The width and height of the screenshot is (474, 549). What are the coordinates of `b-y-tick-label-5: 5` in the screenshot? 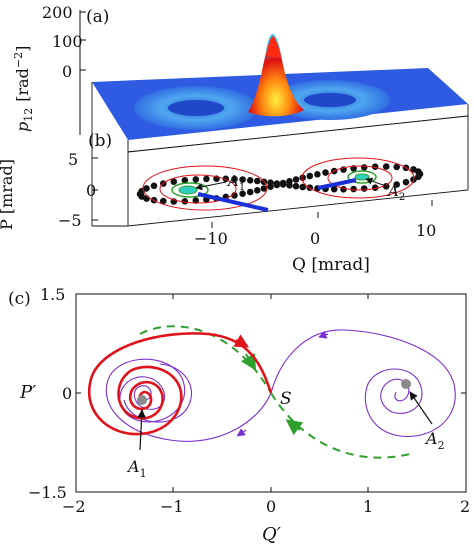 It's located at (73, 159).